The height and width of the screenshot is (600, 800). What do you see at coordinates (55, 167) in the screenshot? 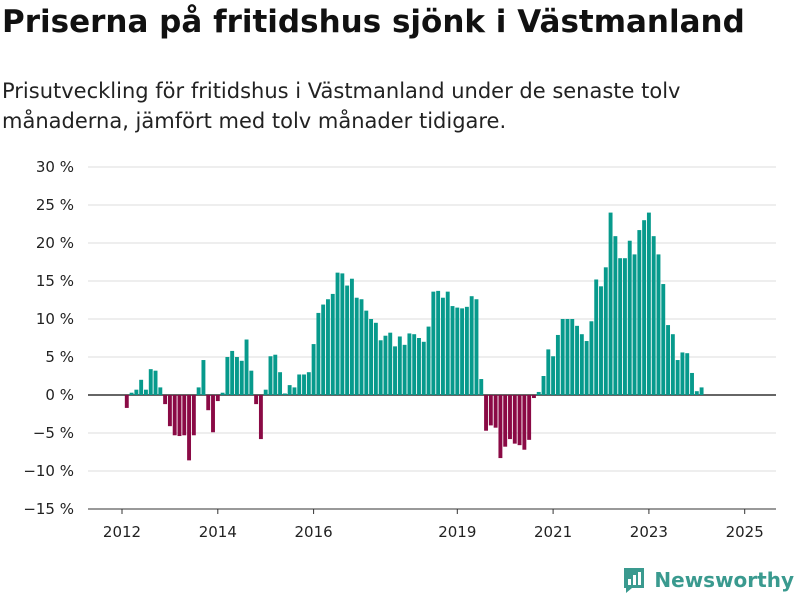
I see `y-tick-label: 30 %` at bounding box center [55, 167].